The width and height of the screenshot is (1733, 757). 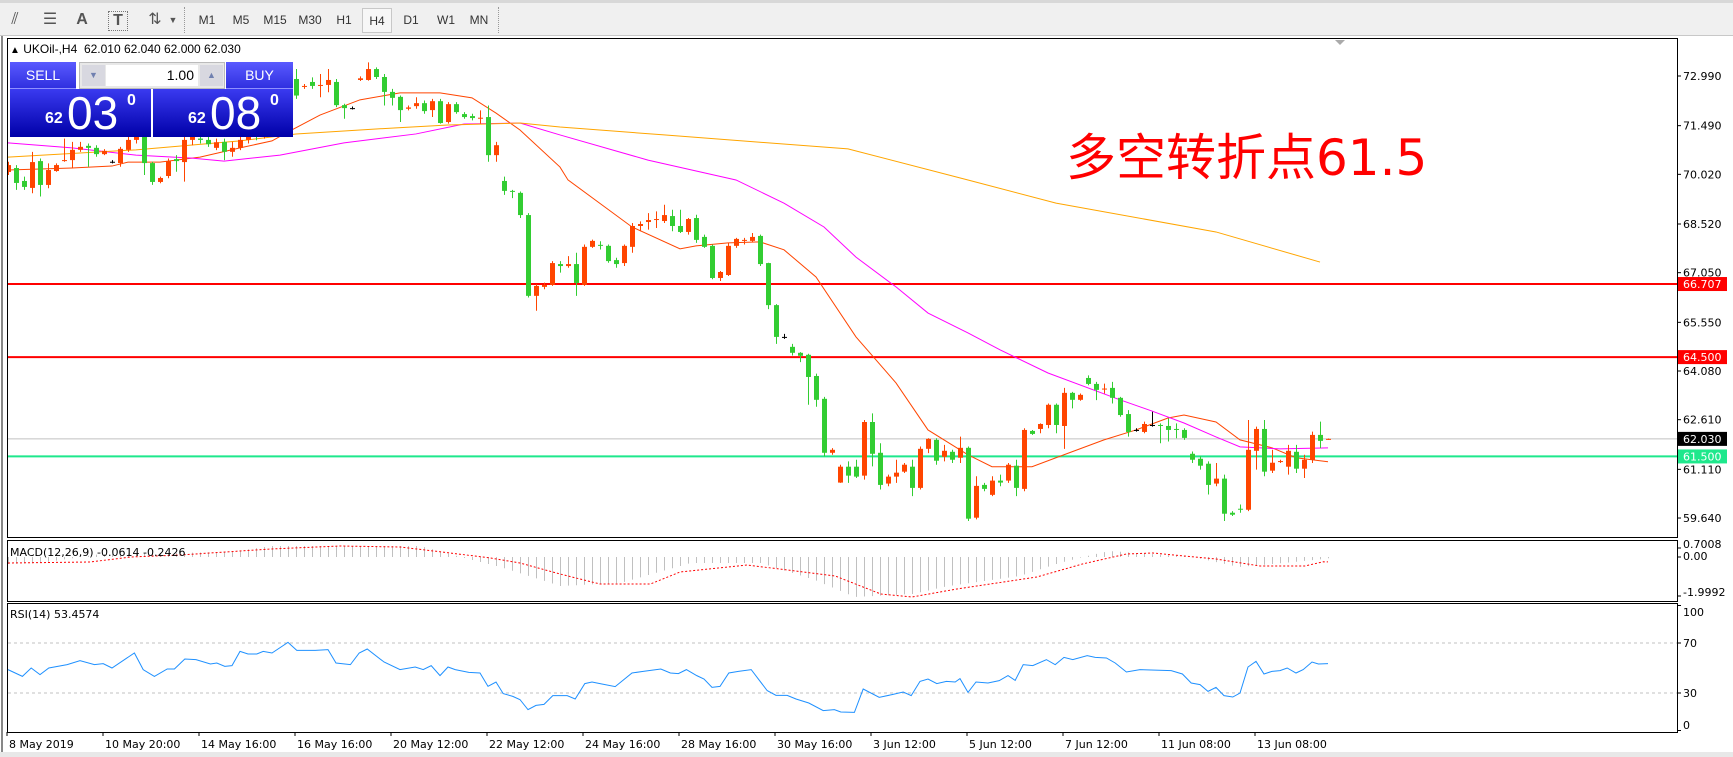 I want to click on timeframe-m30: M30, so click(x=310, y=20).